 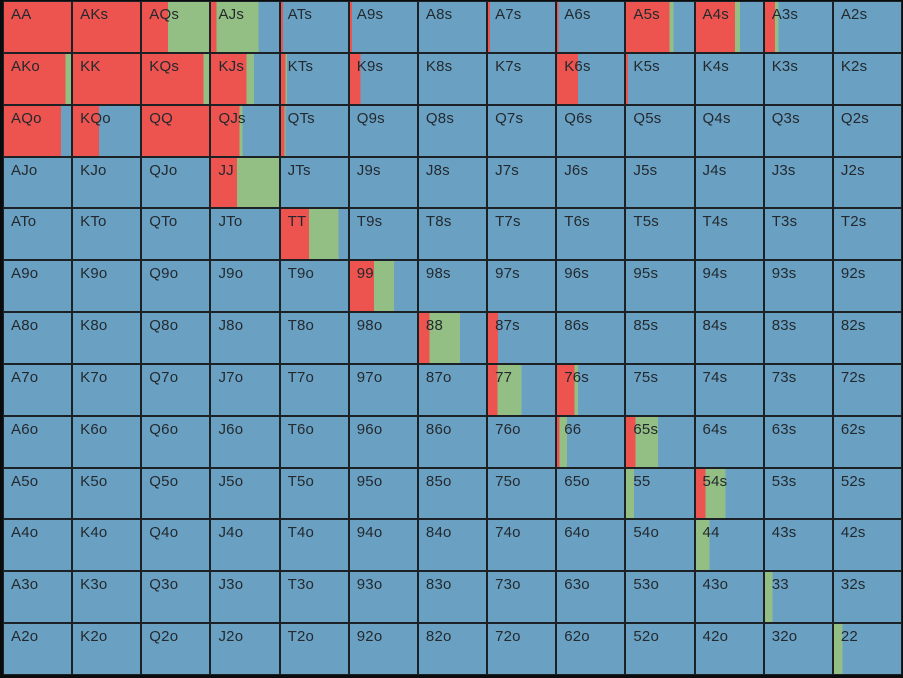 What do you see at coordinates (867, 234) in the screenshot?
I see `hand-cell: T2s` at bounding box center [867, 234].